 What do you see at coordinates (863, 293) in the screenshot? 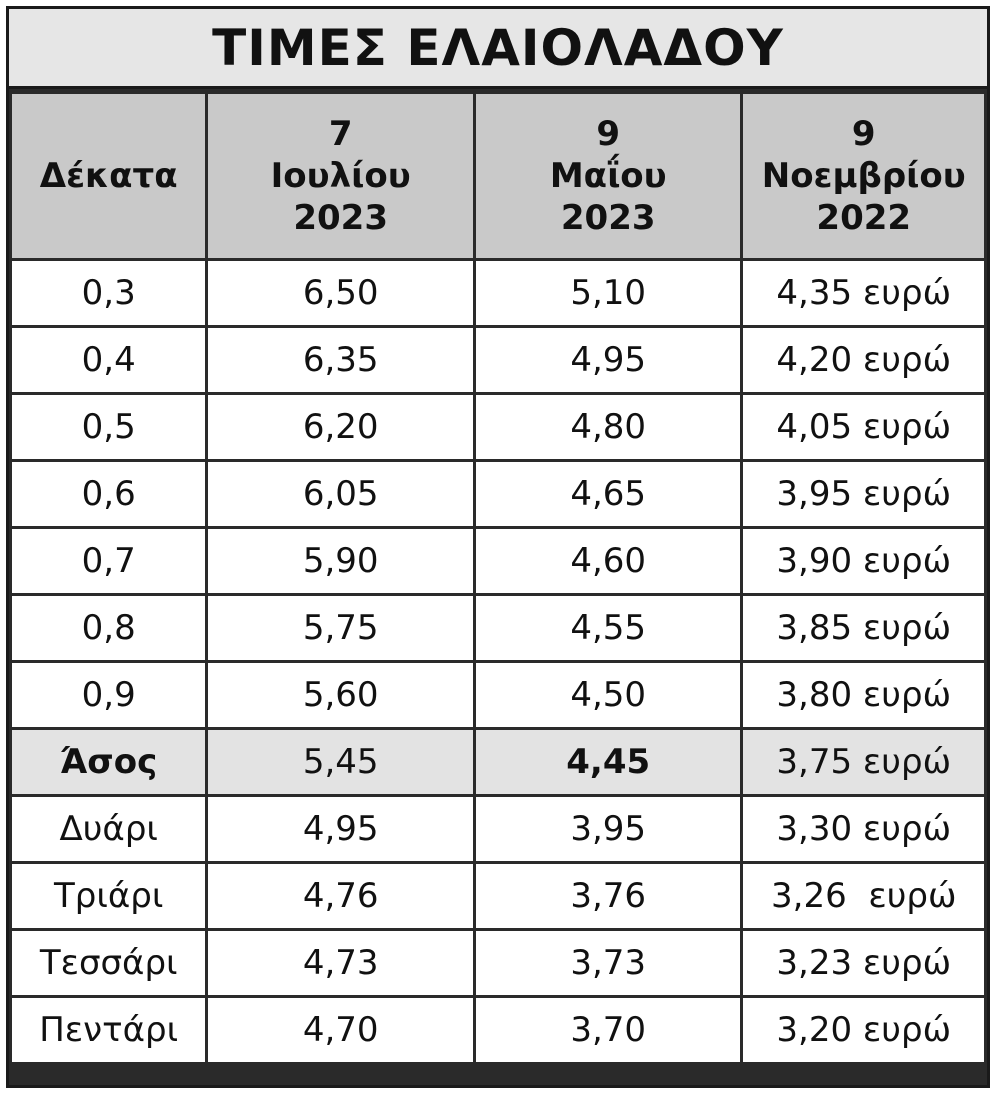
I see `price-nov-2022-cell: 4,35 ευρώ` at bounding box center [863, 293].